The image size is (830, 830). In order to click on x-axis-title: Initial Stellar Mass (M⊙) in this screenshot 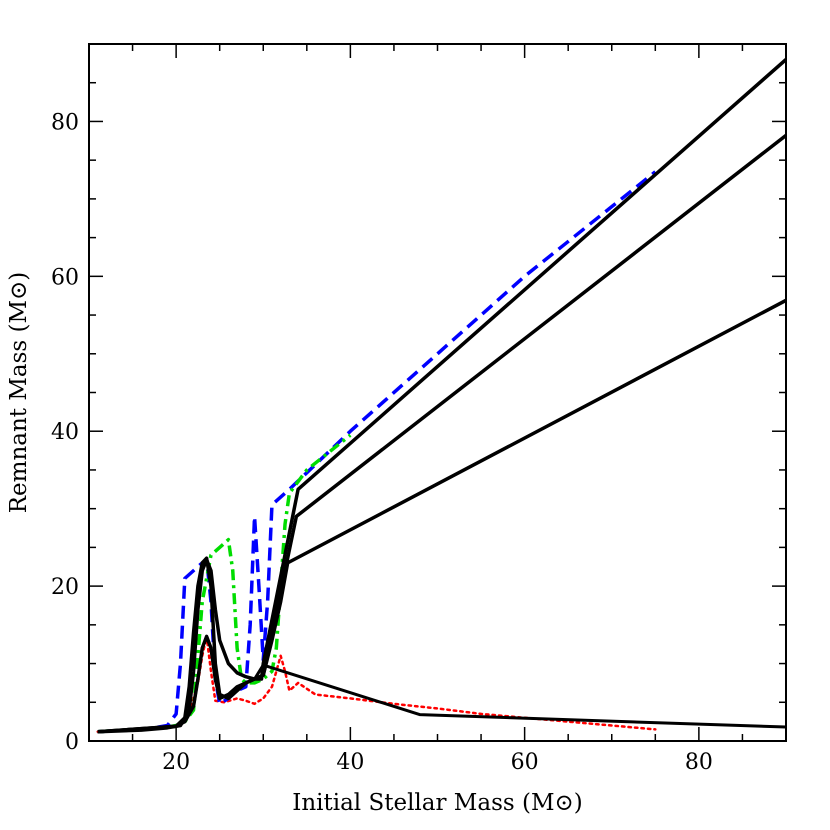, I will do `click(437, 803)`.